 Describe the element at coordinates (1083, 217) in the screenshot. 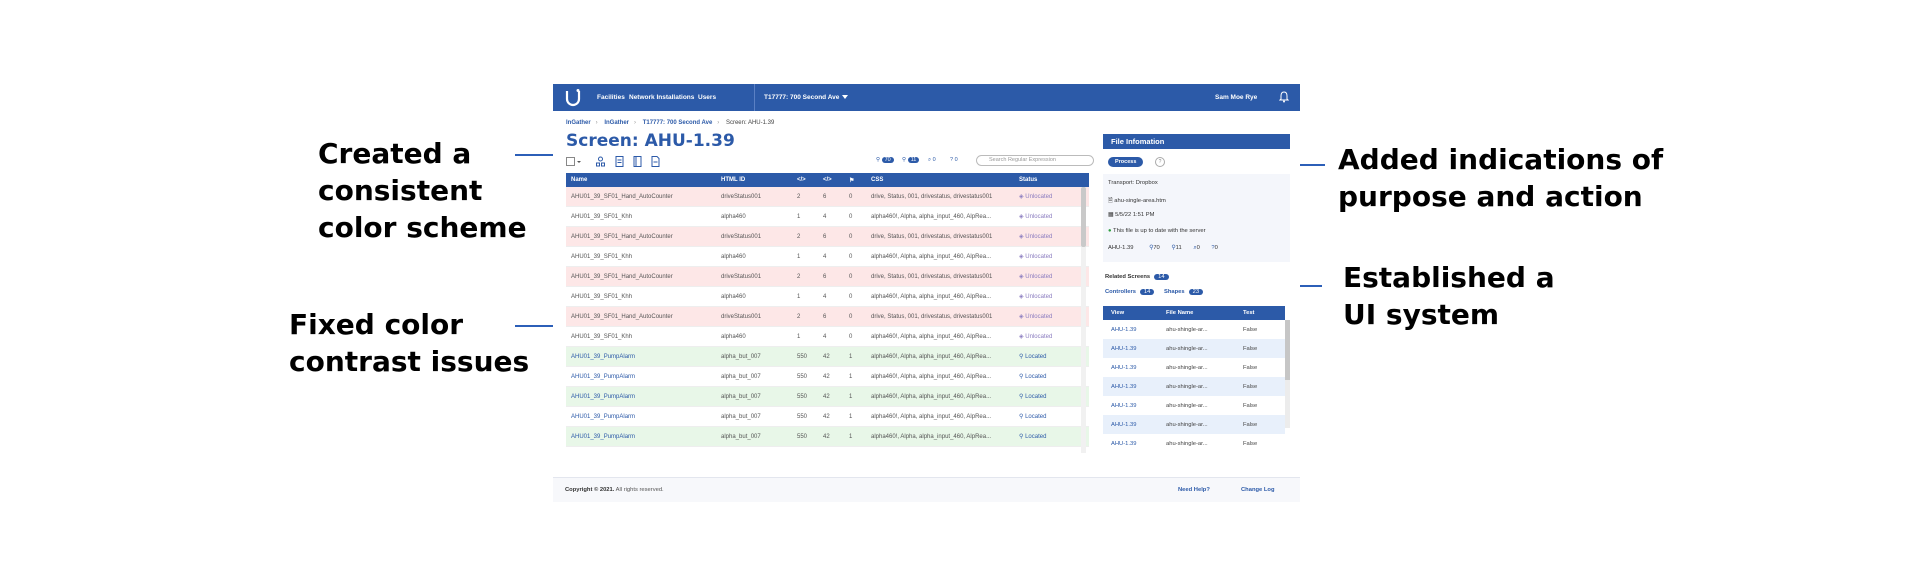

I see `table-scroll-thumb` at that location.